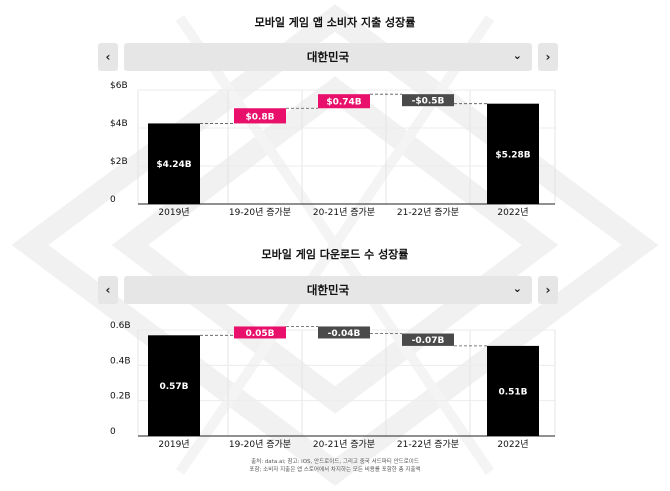 This screenshot has height=491, width=670. I want to click on y-tick-label: $2B, so click(119, 162).